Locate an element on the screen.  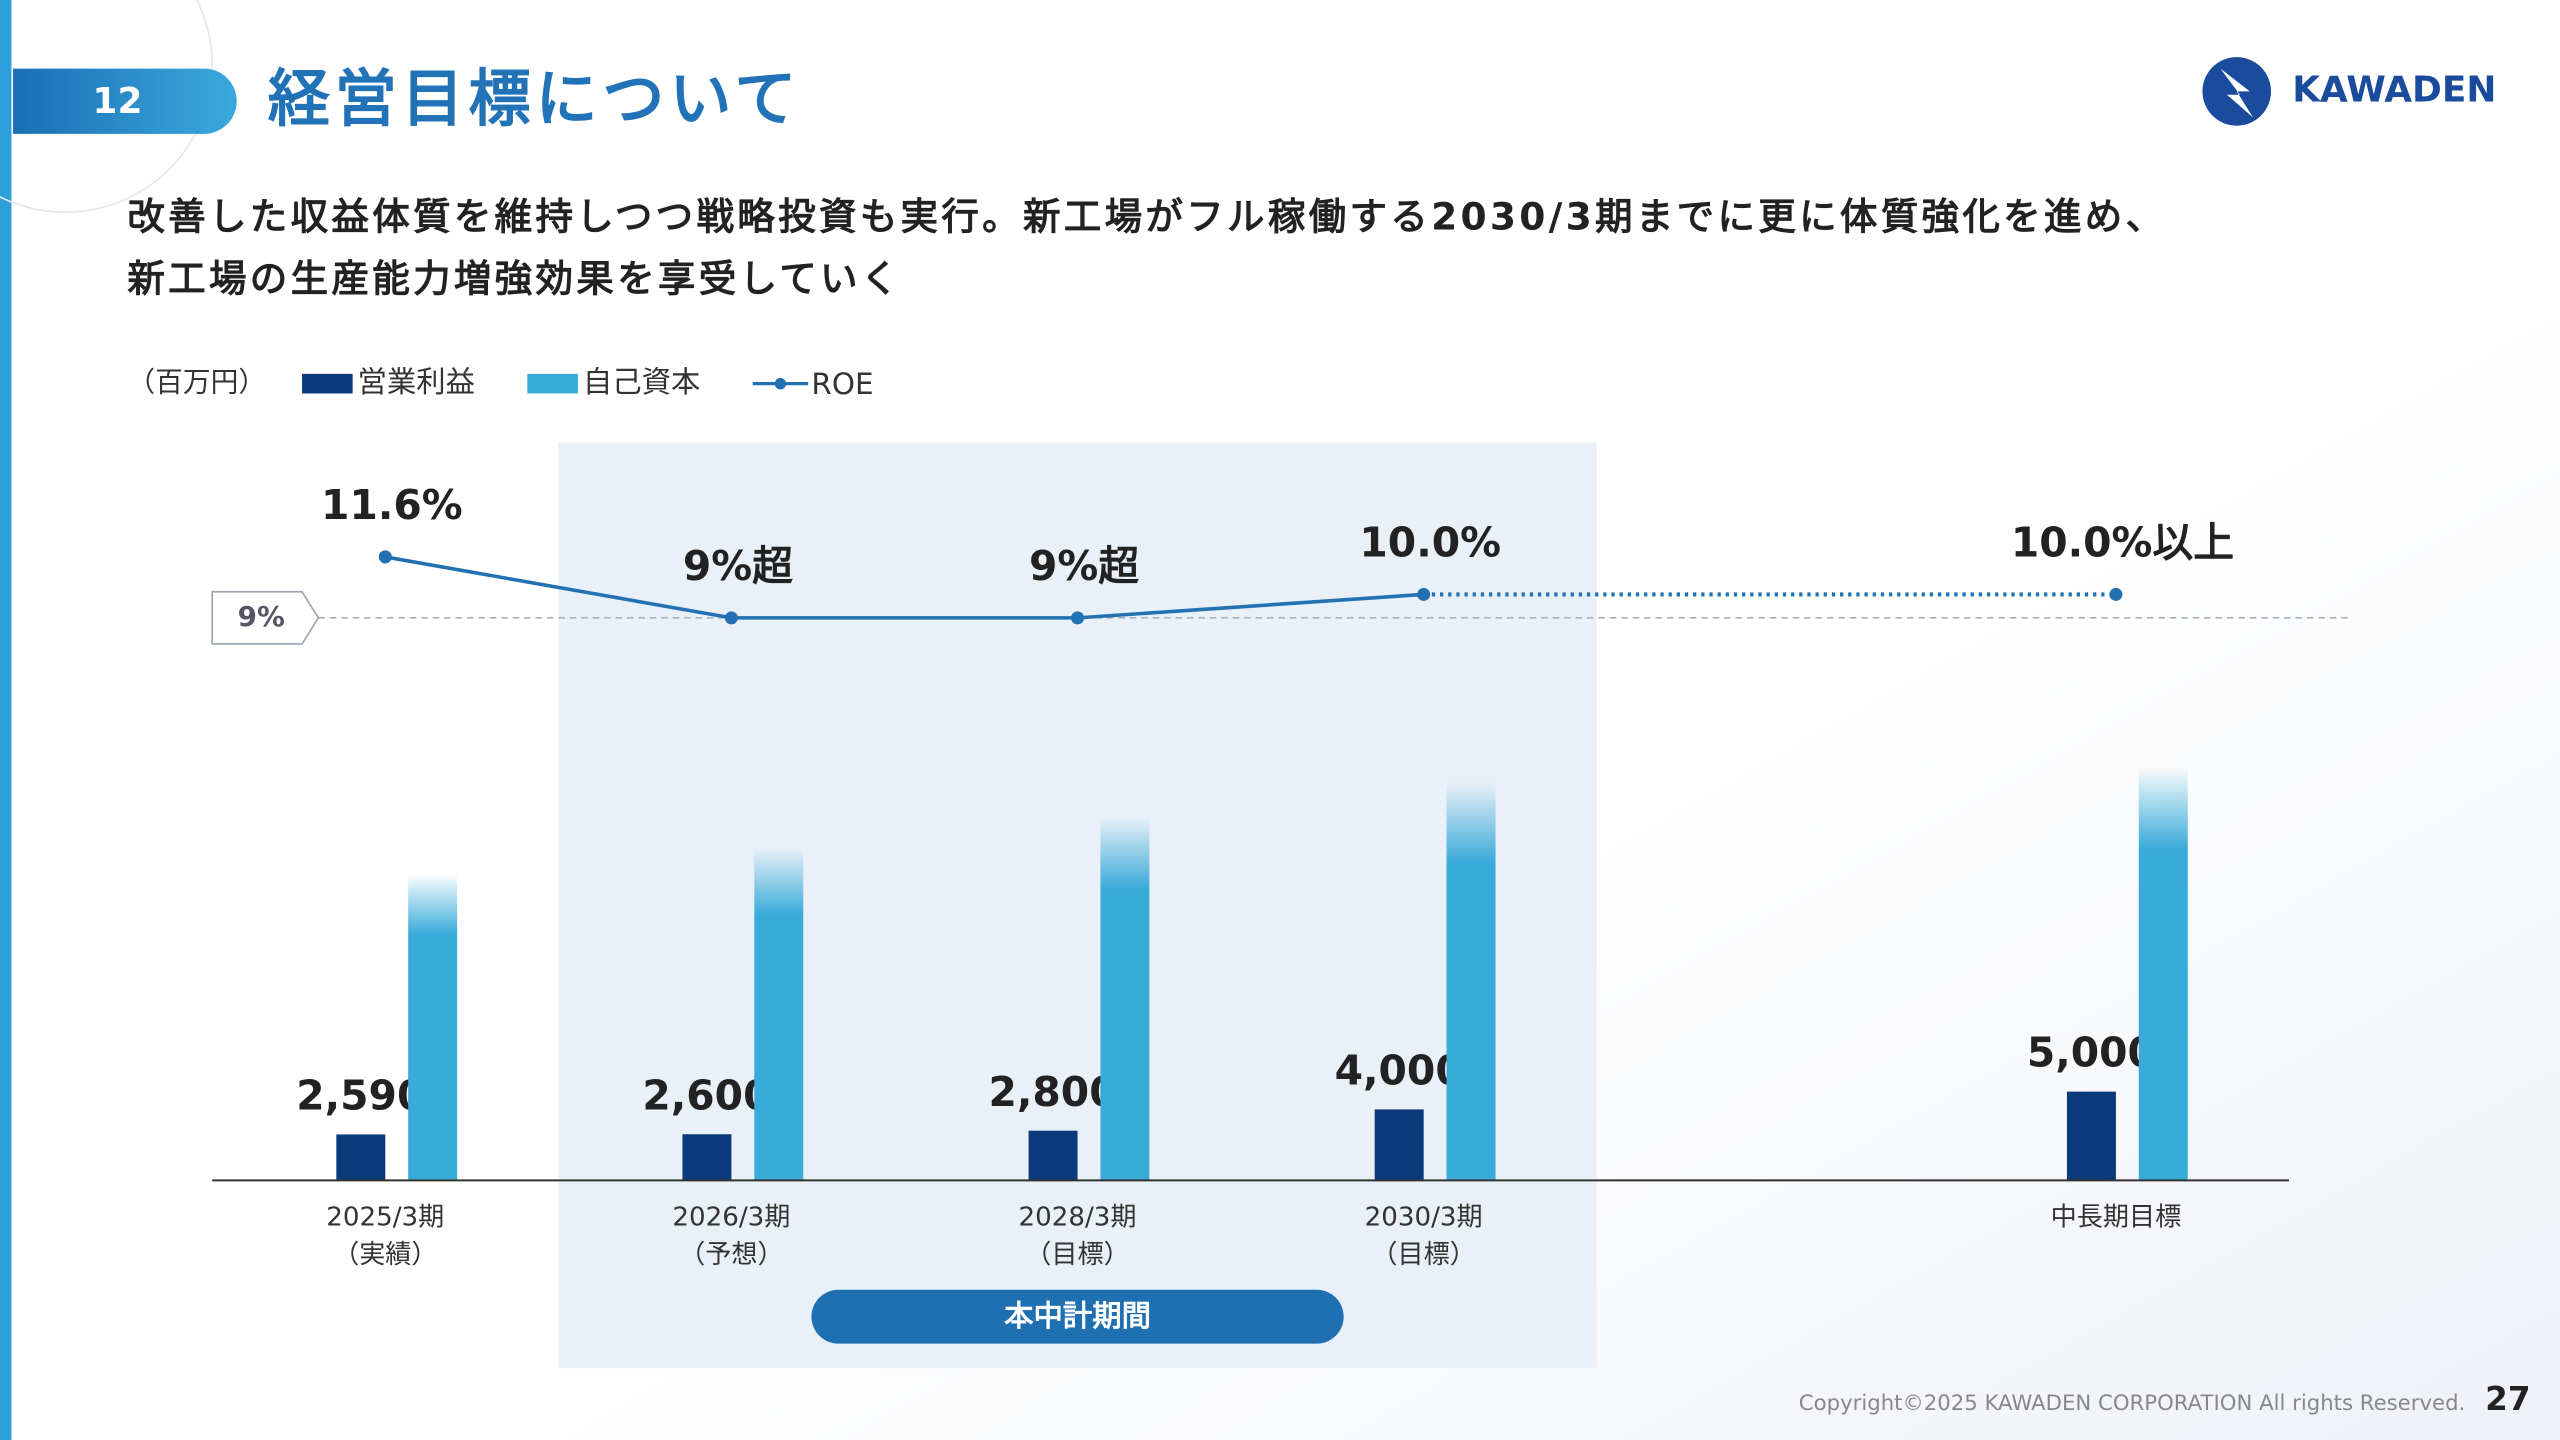
decoration is located at coordinates (107, 107).